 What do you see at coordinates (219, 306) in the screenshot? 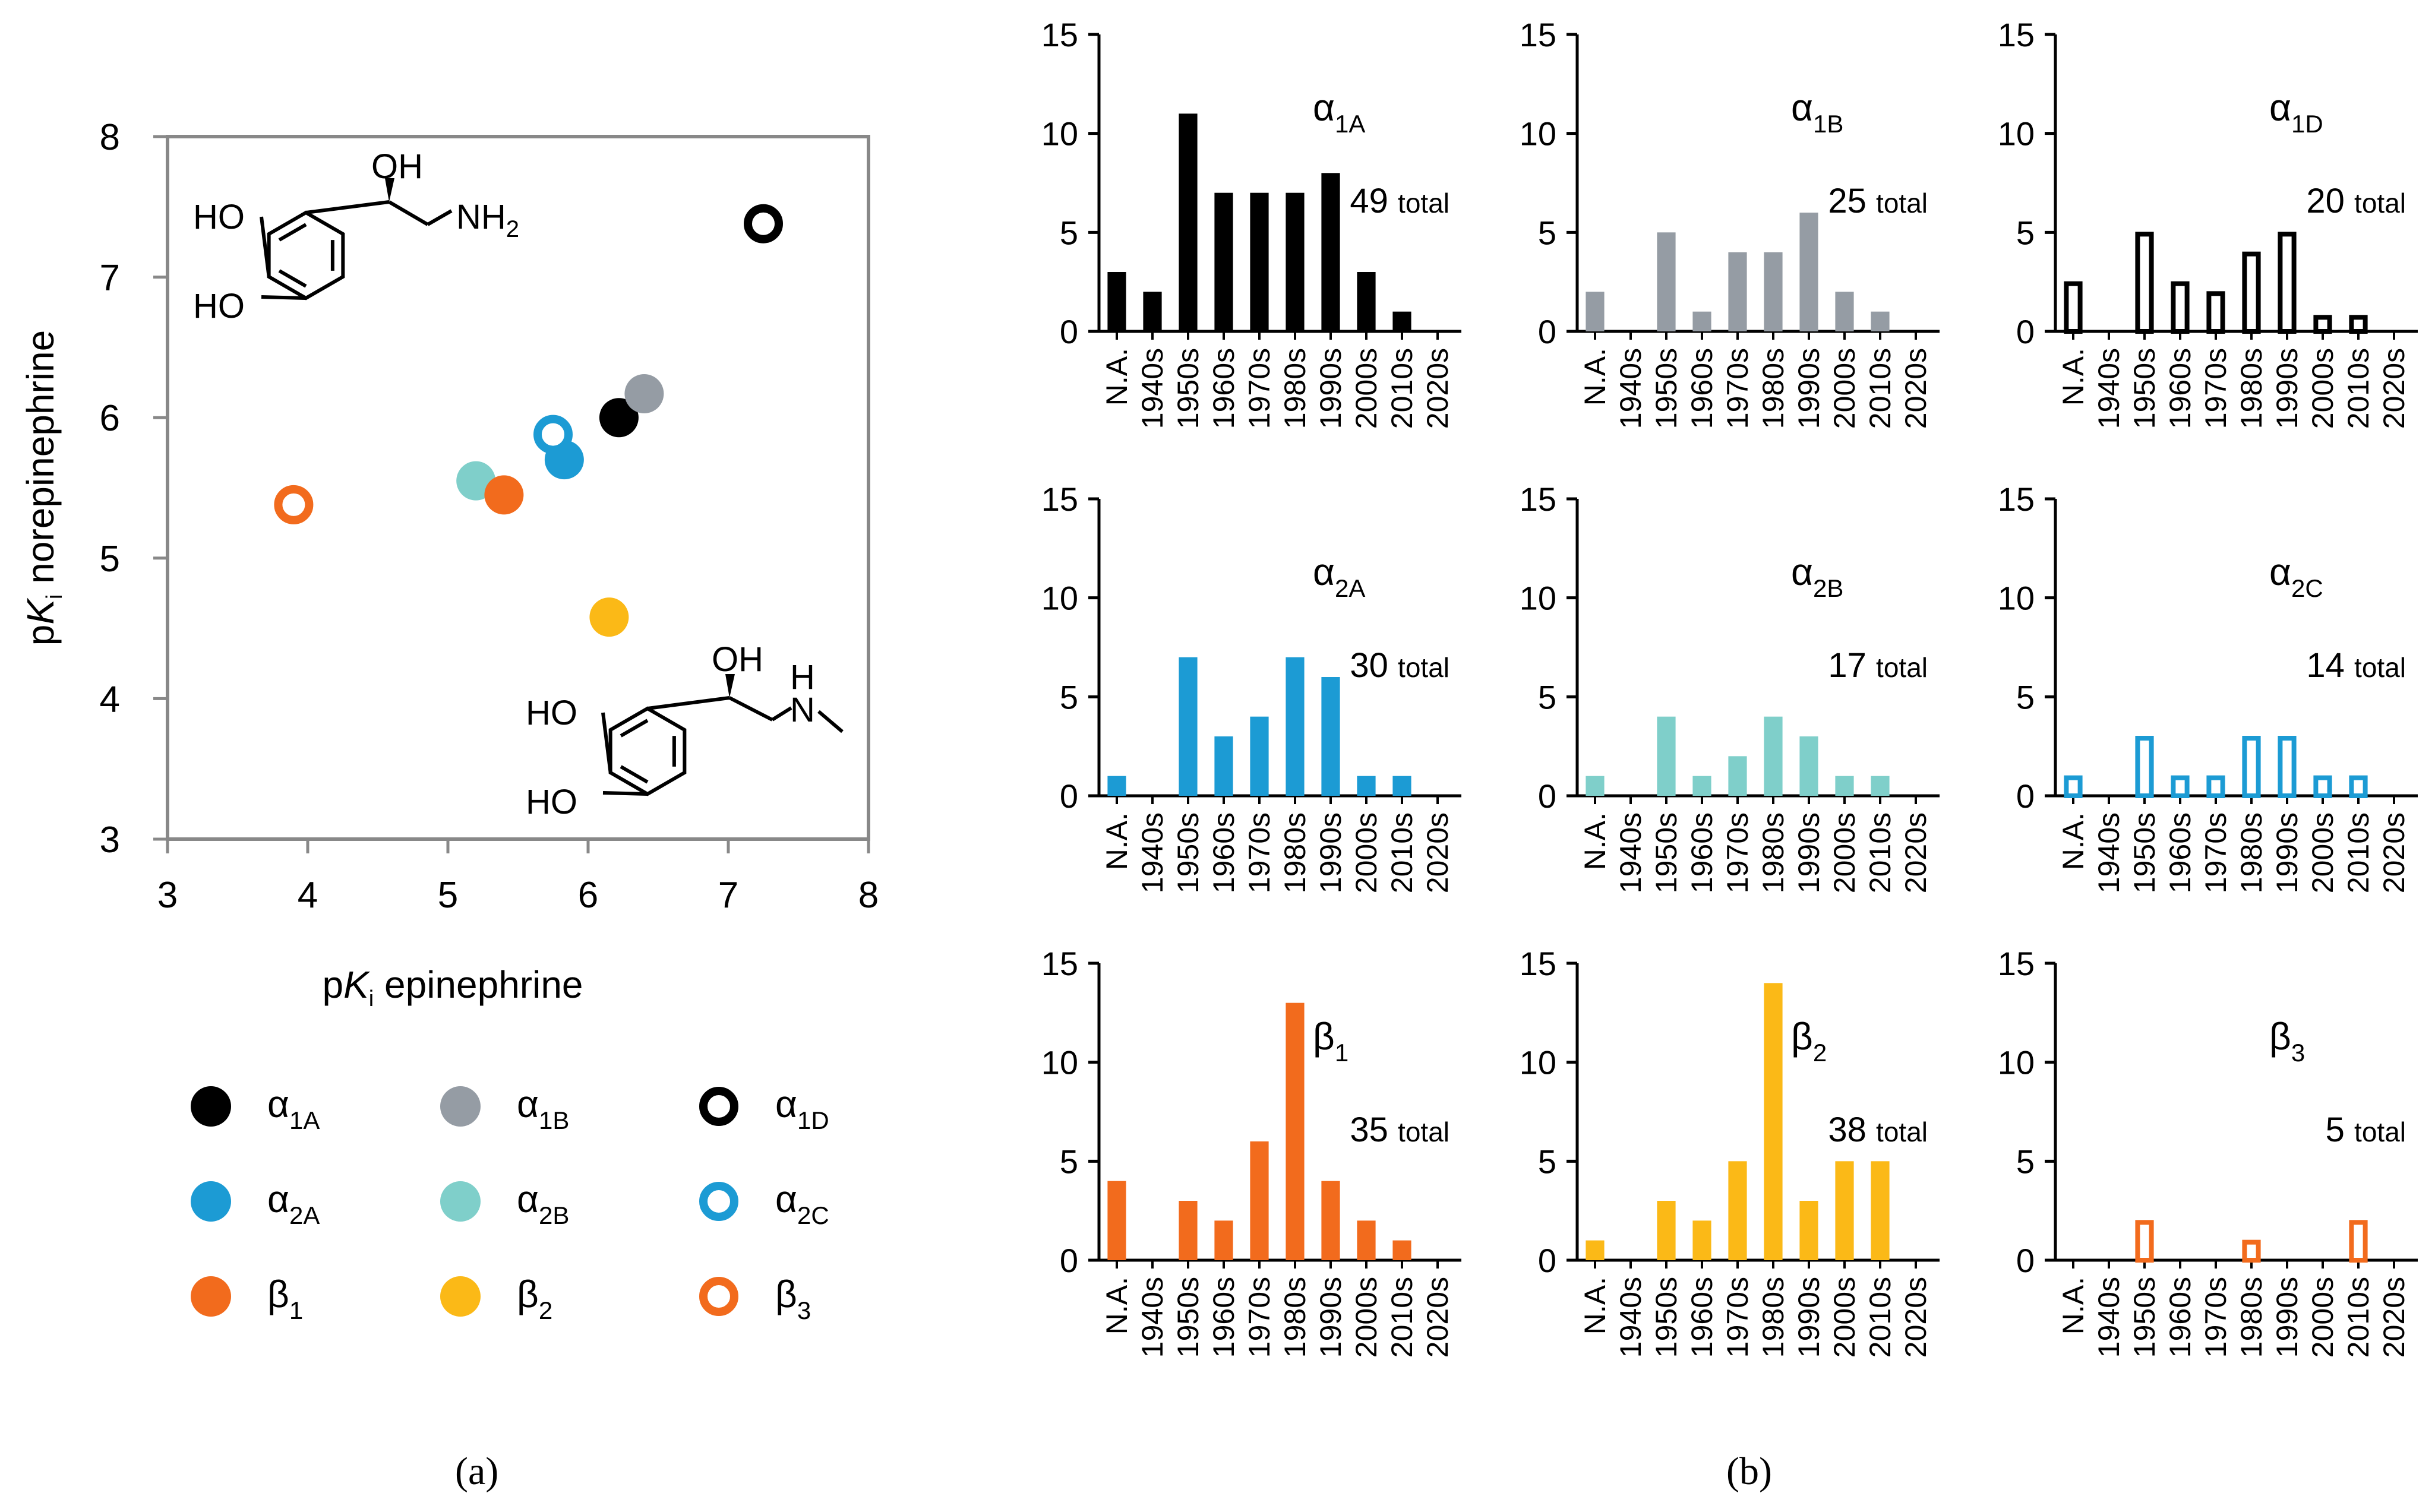
I see `norepinephrine-ho-bottom: HO` at bounding box center [219, 306].